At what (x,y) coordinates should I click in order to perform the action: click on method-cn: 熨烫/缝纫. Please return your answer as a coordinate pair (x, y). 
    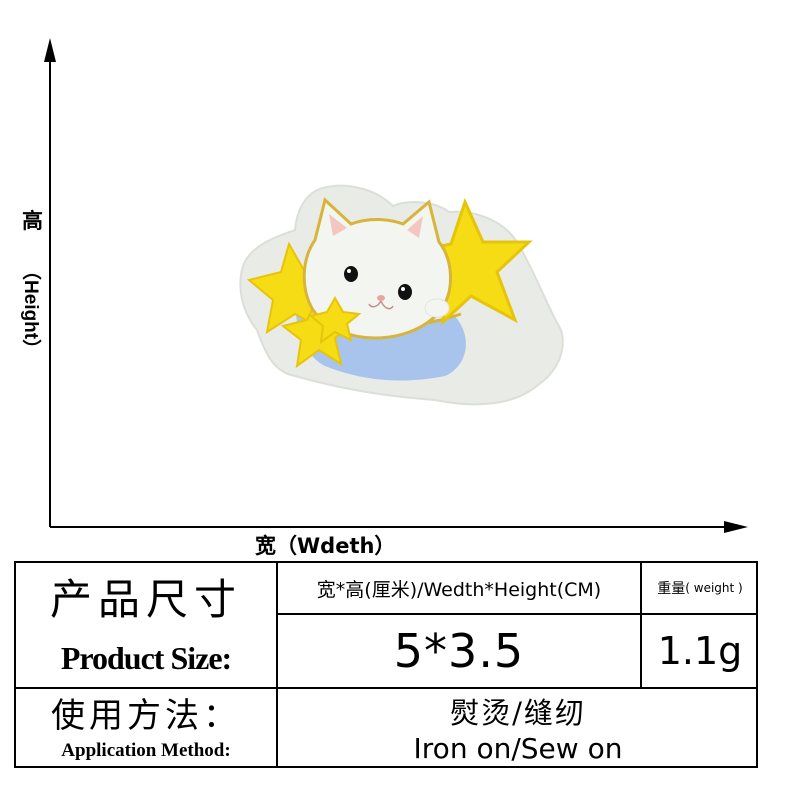
    Looking at the image, I should click on (518, 713).